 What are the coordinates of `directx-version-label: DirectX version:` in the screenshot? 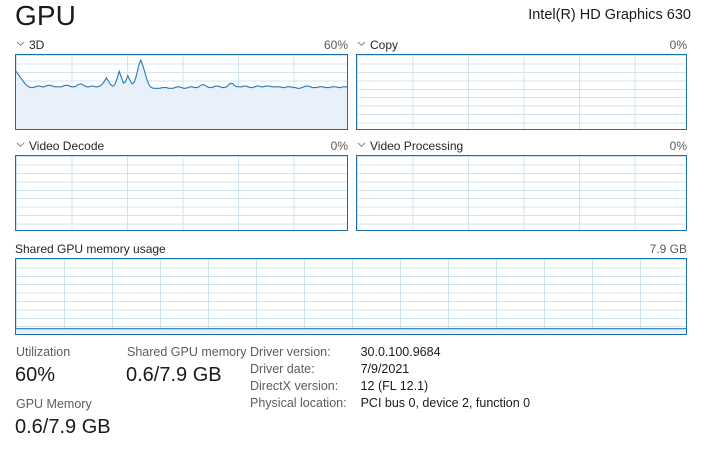 It's located at (294, 386).